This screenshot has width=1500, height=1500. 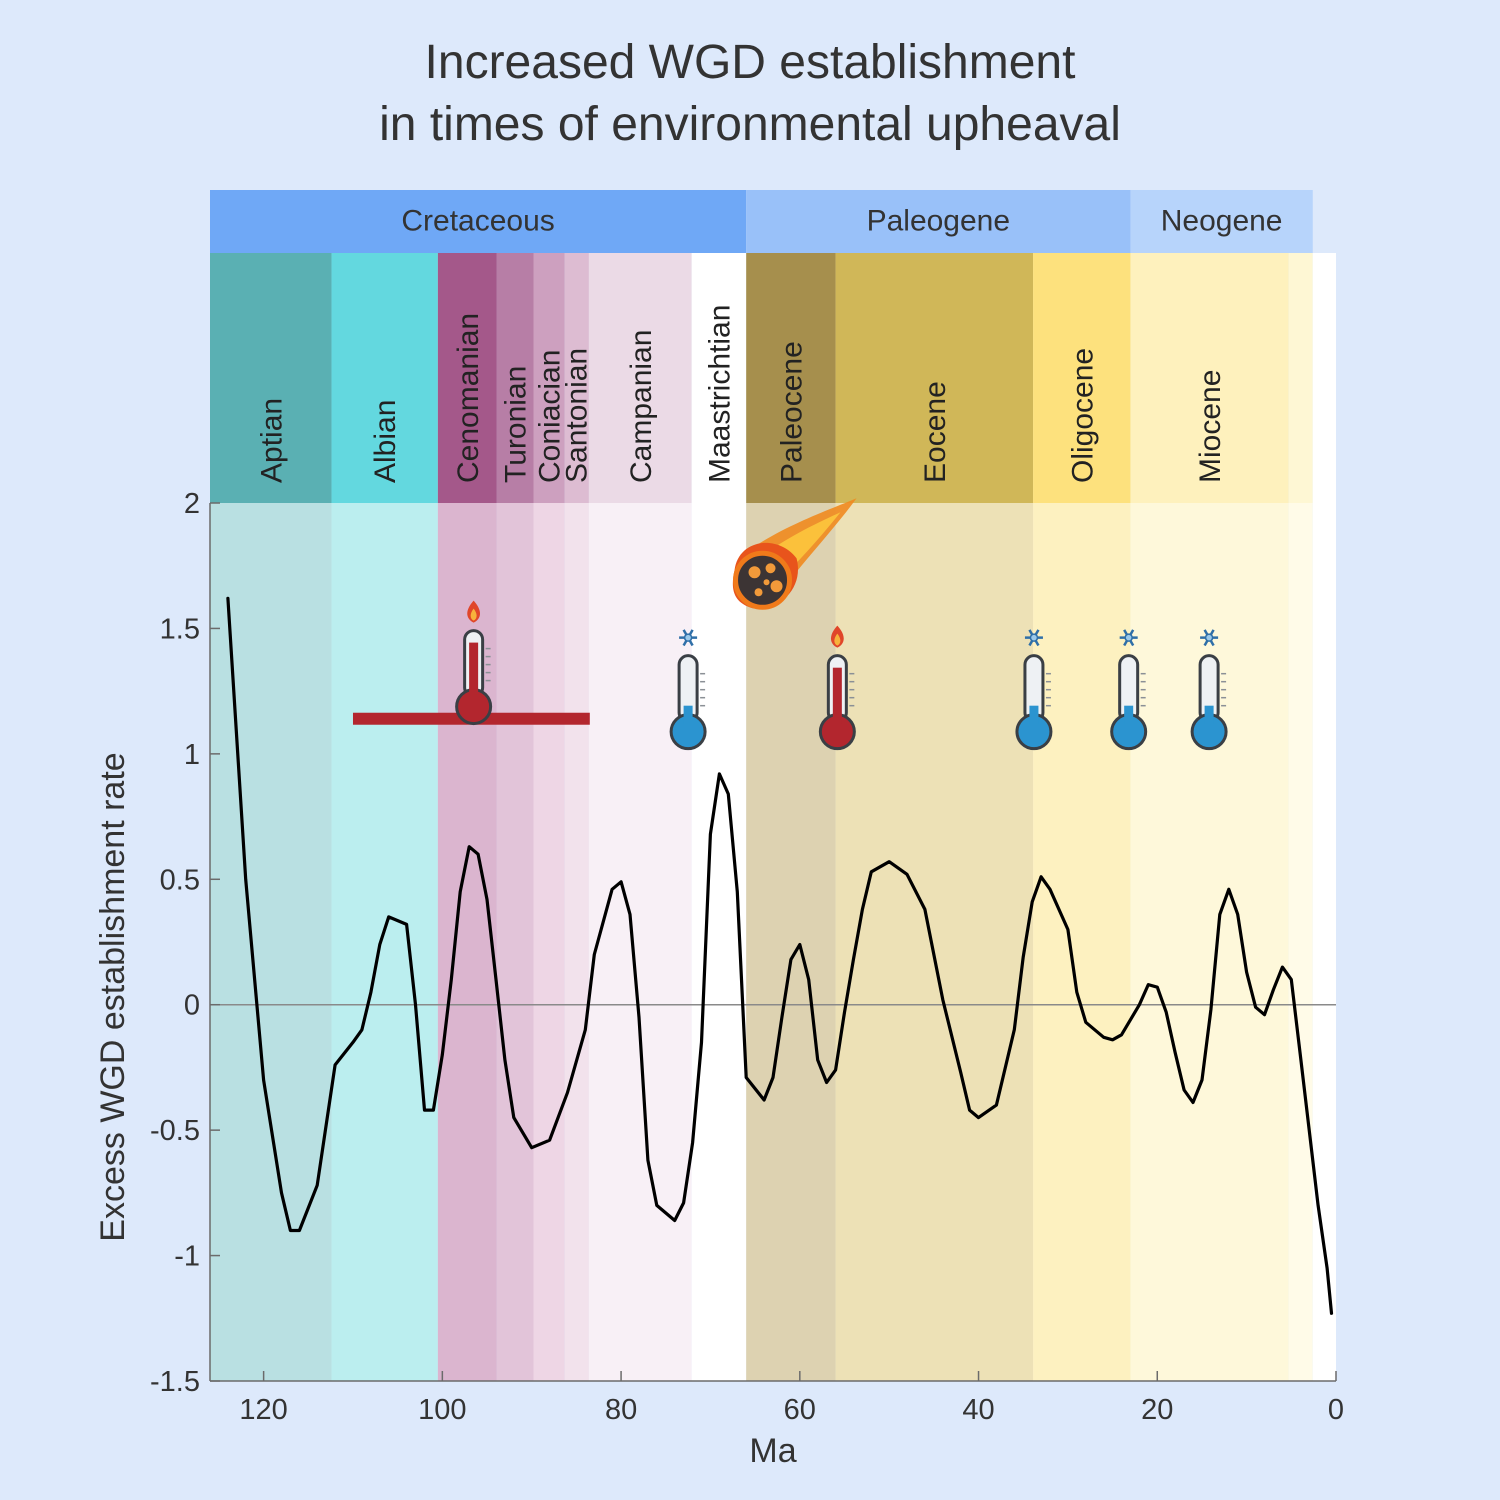 I want to click on x-axis-label: Ma, so click(x=772, y=1451).